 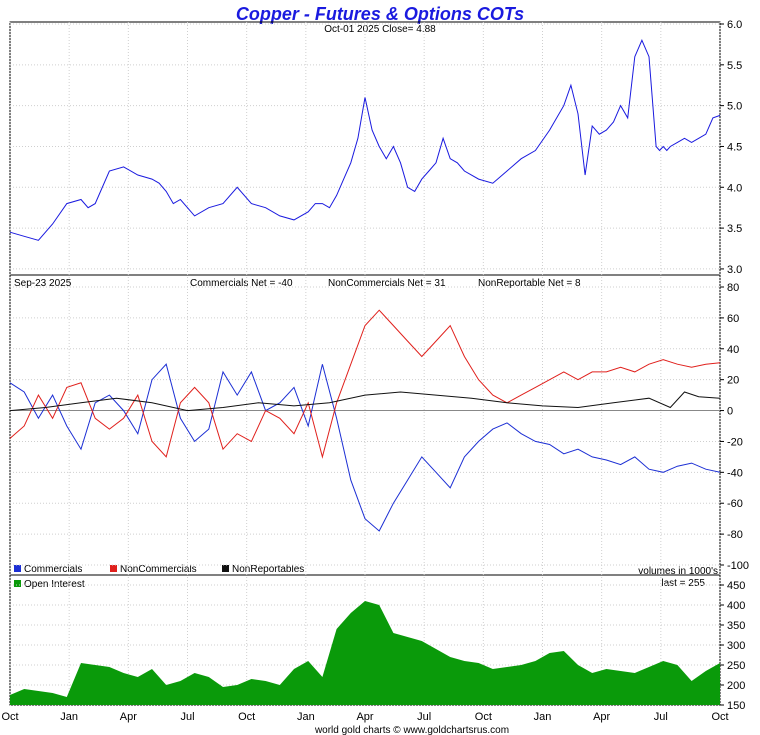 What do you see at coordinates (113, 568) in the screenshot?
I see `noncommercials-swatch` at bounding box center [113, 568].